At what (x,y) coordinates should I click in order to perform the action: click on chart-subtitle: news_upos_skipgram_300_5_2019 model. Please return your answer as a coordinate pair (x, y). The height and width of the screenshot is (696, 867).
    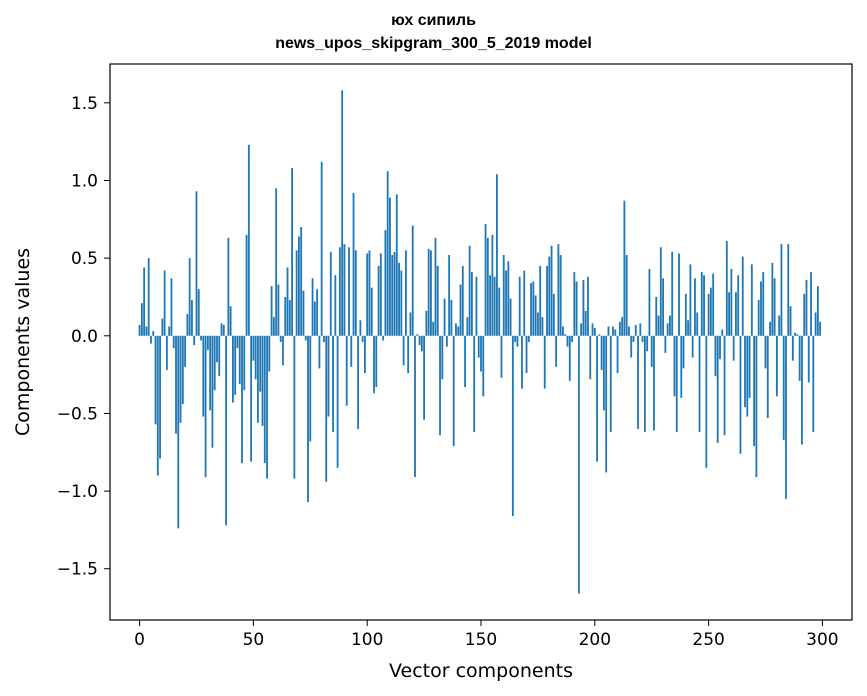
    Looking at the image, I should click on (433, 43).